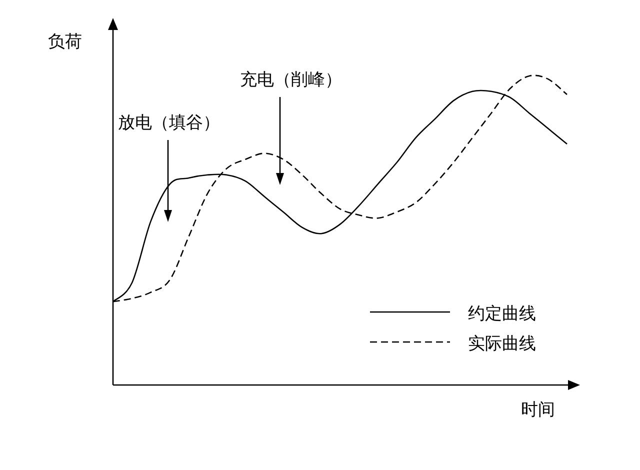 Image resolution: width=640 pixels, height=470 pixels. Describe the element at coordinates (291, 80) in the screenshot. I see `annotation: 充电（削峰）` at that location.